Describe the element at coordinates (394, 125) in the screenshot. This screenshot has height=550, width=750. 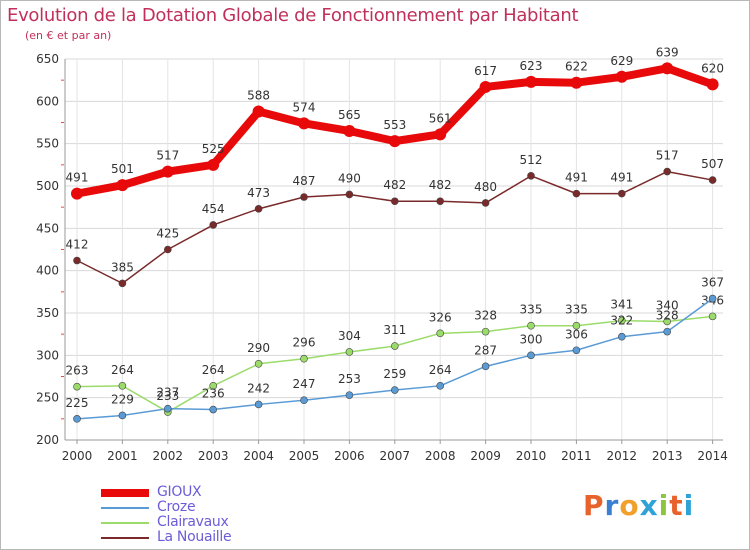
I see `data-label: 553` at that location.